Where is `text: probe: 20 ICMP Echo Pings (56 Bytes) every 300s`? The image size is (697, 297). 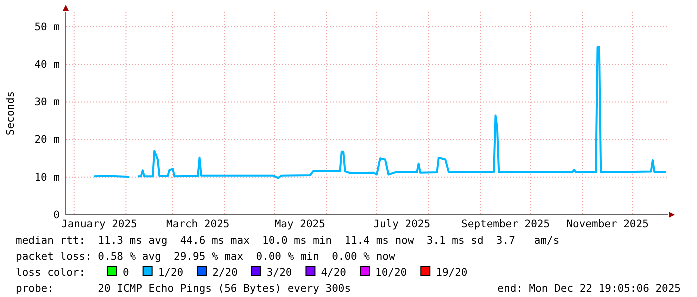 text: probe: 20 ICMP Echo Pings (56 Bytes) every 300s is located at coordinates (184, 289).